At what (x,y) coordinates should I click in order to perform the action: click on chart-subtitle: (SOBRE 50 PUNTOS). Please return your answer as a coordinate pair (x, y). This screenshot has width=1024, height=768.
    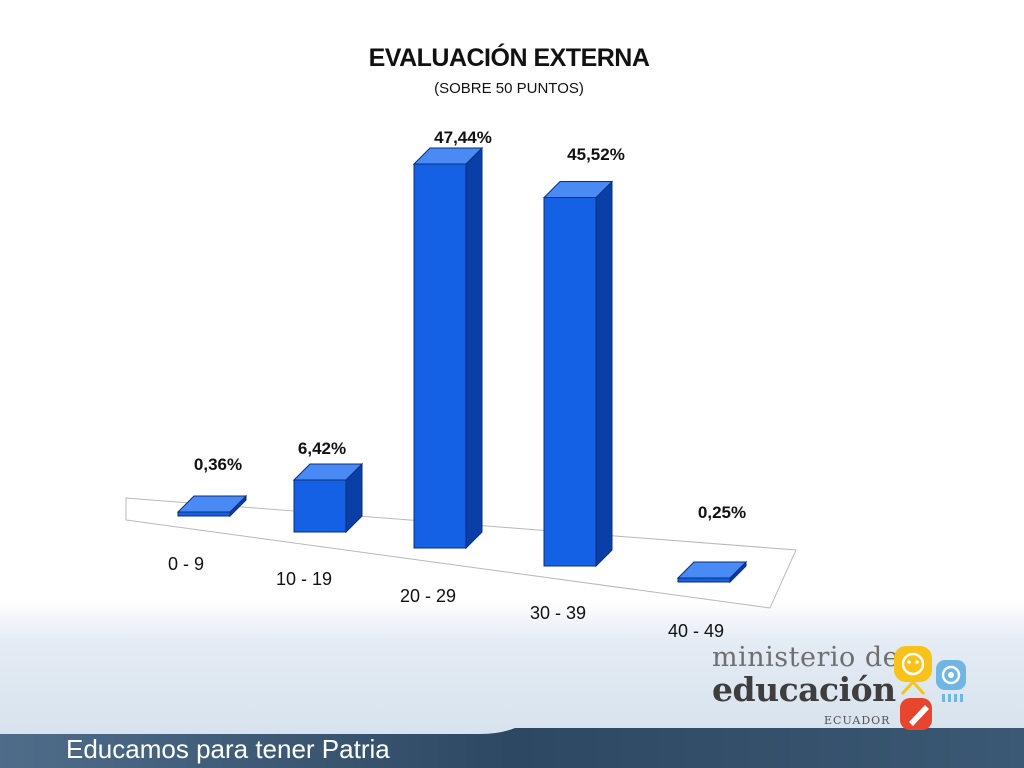
    Looking at the image, I should click on (509, 88).